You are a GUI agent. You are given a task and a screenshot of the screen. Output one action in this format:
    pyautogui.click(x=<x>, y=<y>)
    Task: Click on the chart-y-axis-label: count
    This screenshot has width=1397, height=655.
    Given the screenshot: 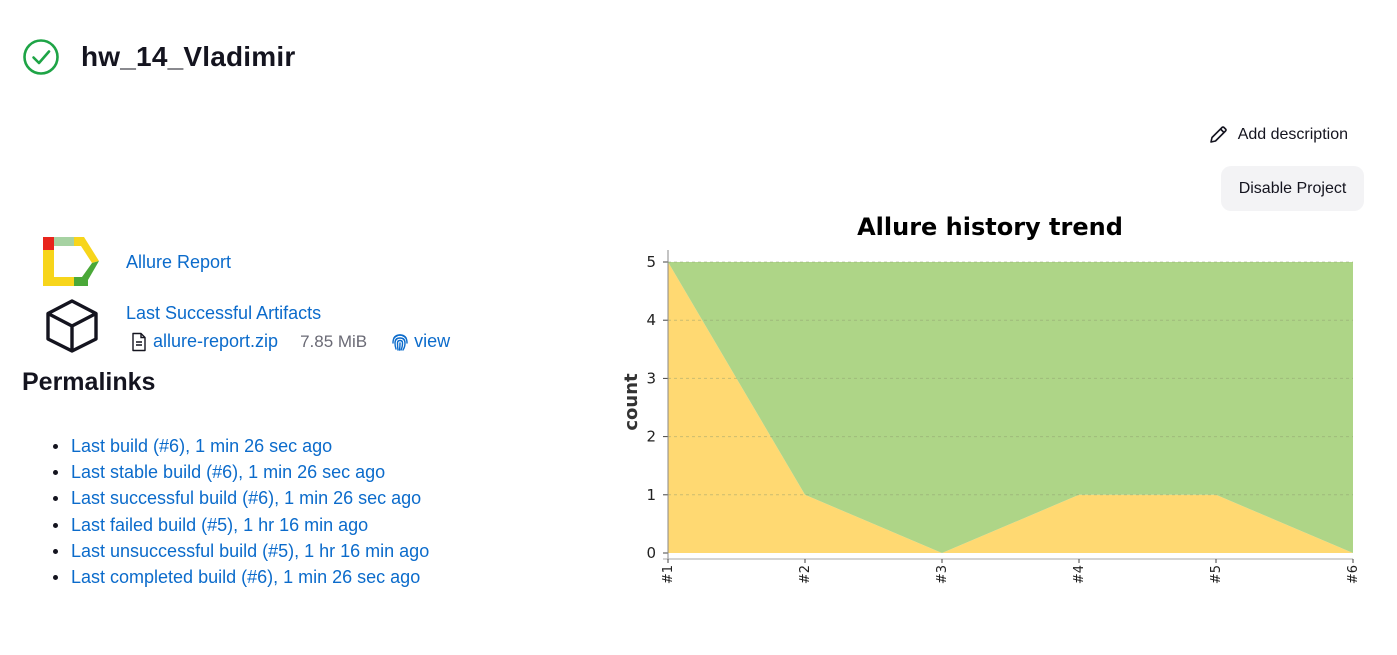 What is the action you would take?
    pyautogui.click(x=631, y=402)
    